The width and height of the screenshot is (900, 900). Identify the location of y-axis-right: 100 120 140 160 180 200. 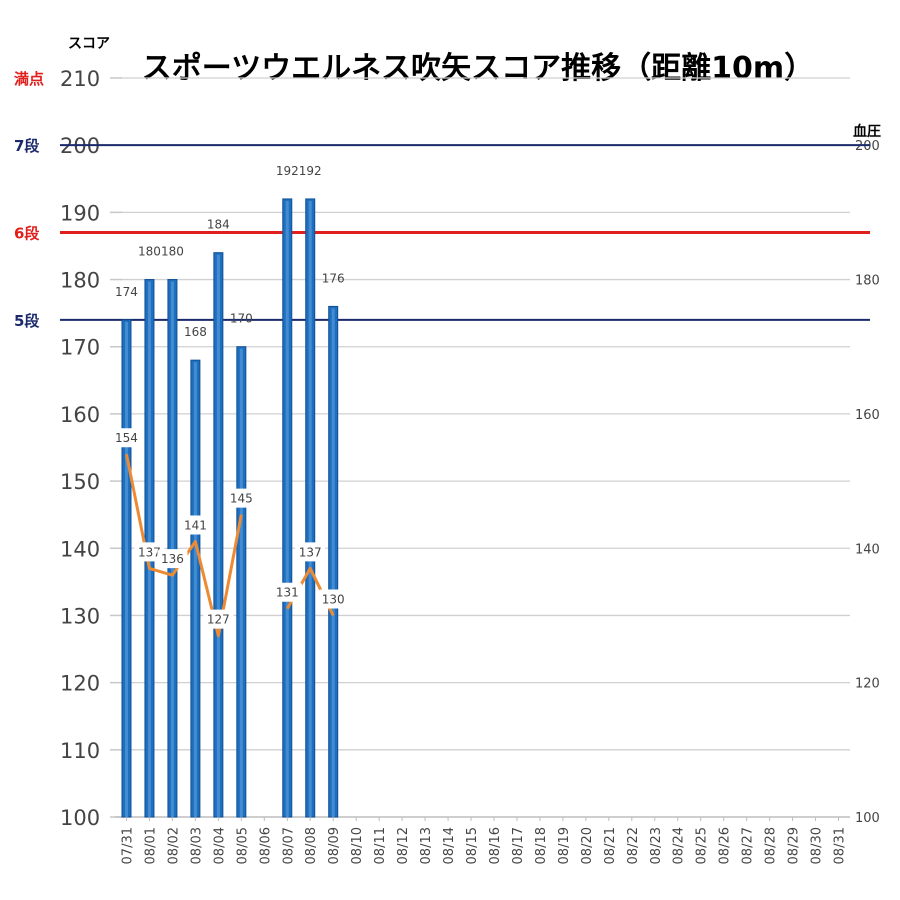
(867, 482).